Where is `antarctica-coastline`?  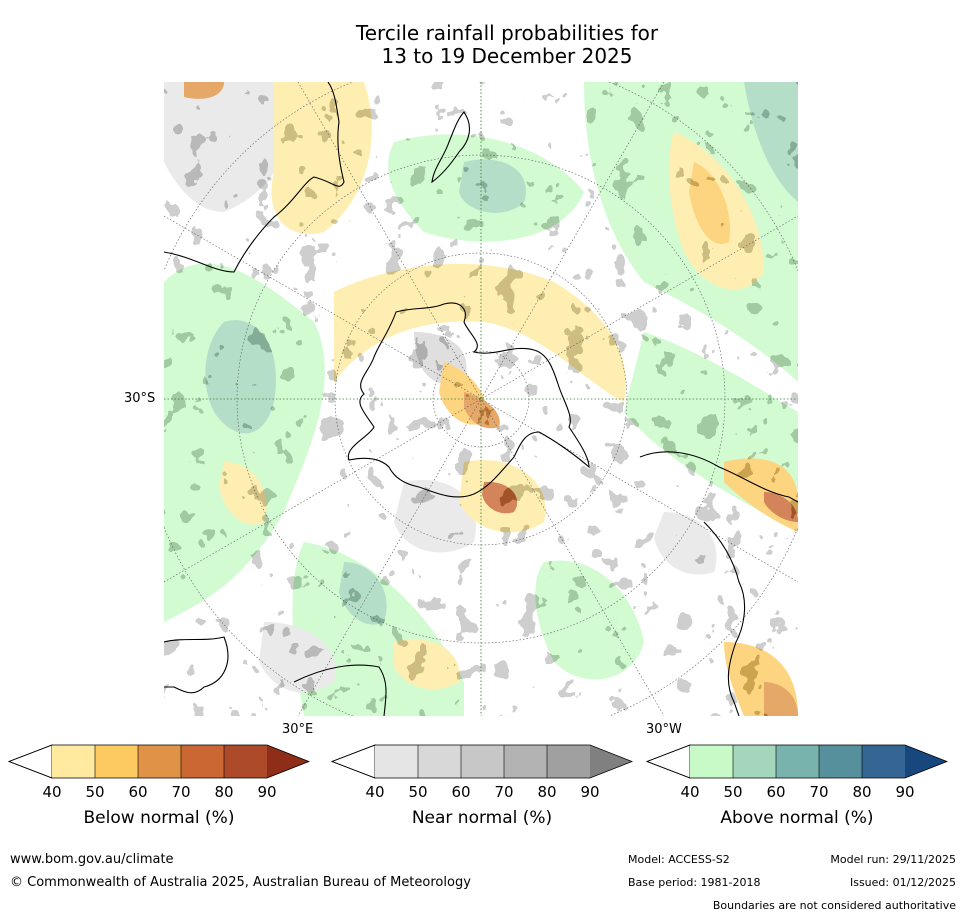 antarctica-coastline is located at coordinates (468, 400).